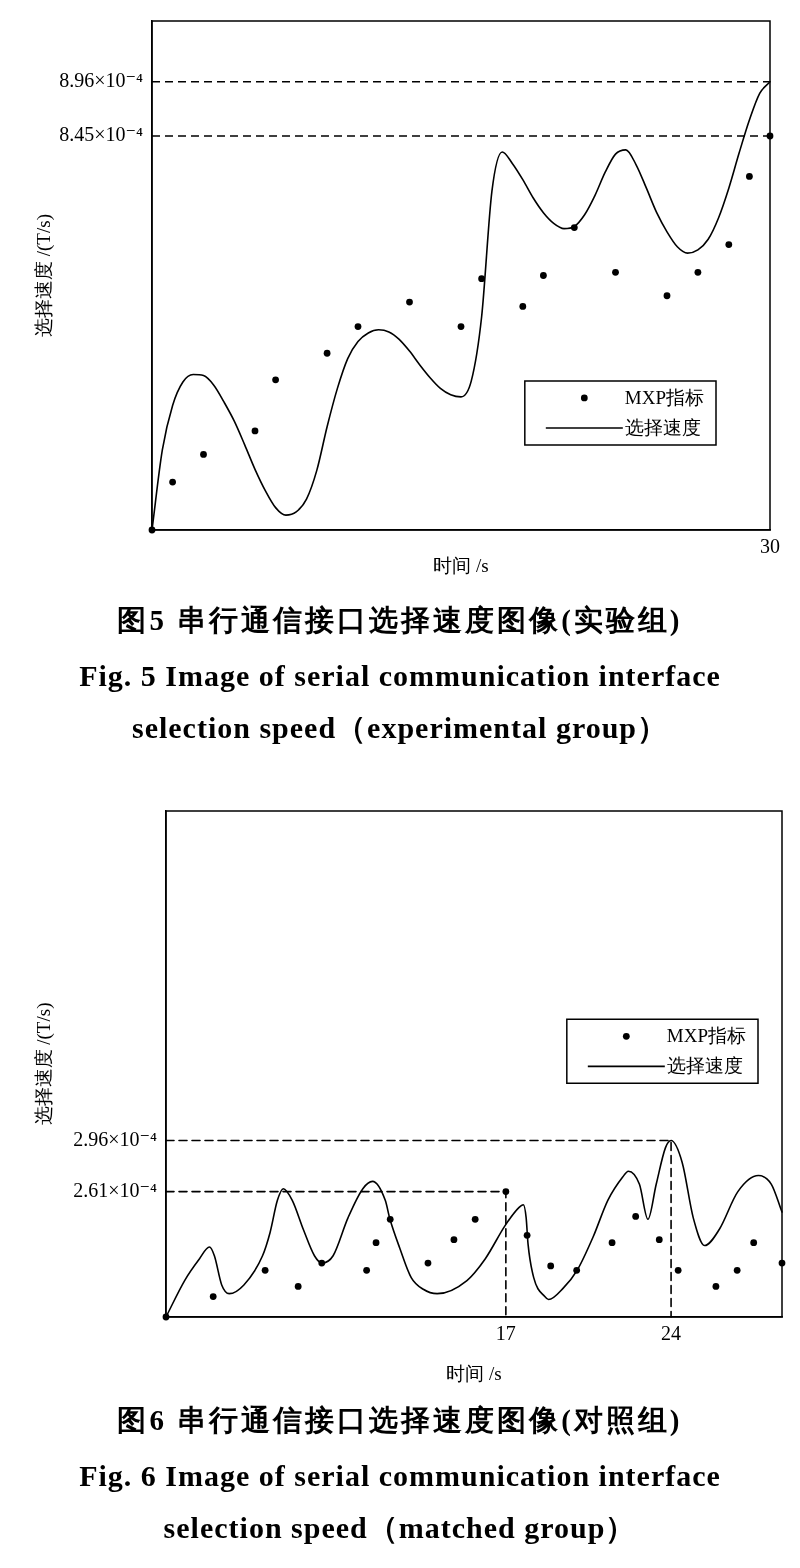 Image resolution: width=800 pixels, height=1568 pixels. Describe the element at coordinates (115, 1189) in the screenshot. I see `y-tick-label: 2.61×10⁻⁴` at that location.